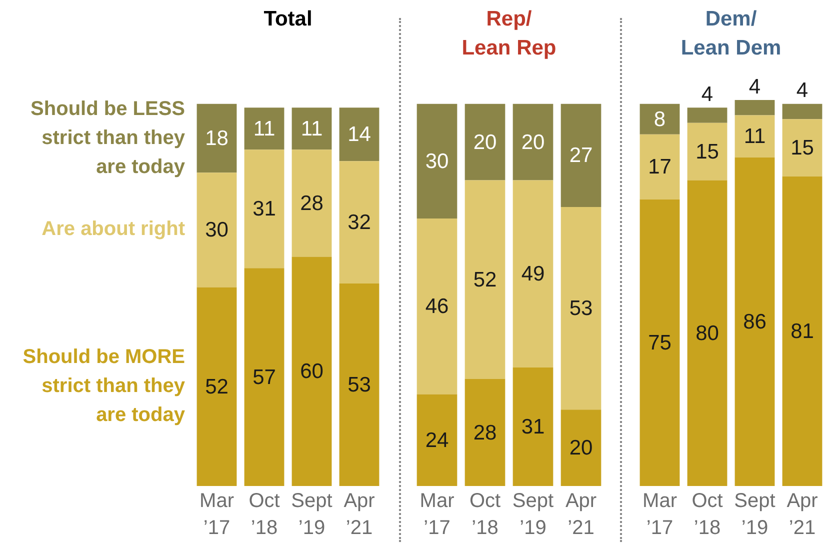 Image resolution: width=826 pixels, height=544 pixels. I want to click on data-label: 57, so click(264, 377).